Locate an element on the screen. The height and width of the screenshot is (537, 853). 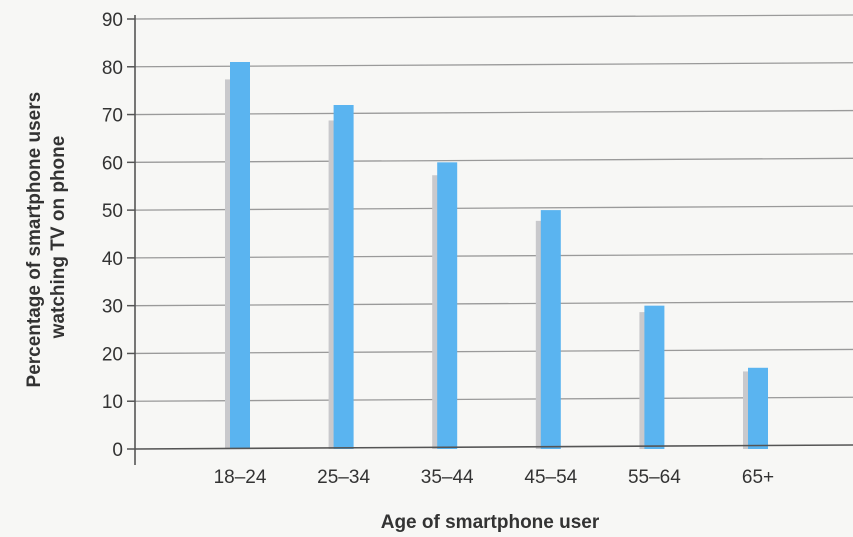
y-tick-label: 80 is located at coordinates (112, 68).